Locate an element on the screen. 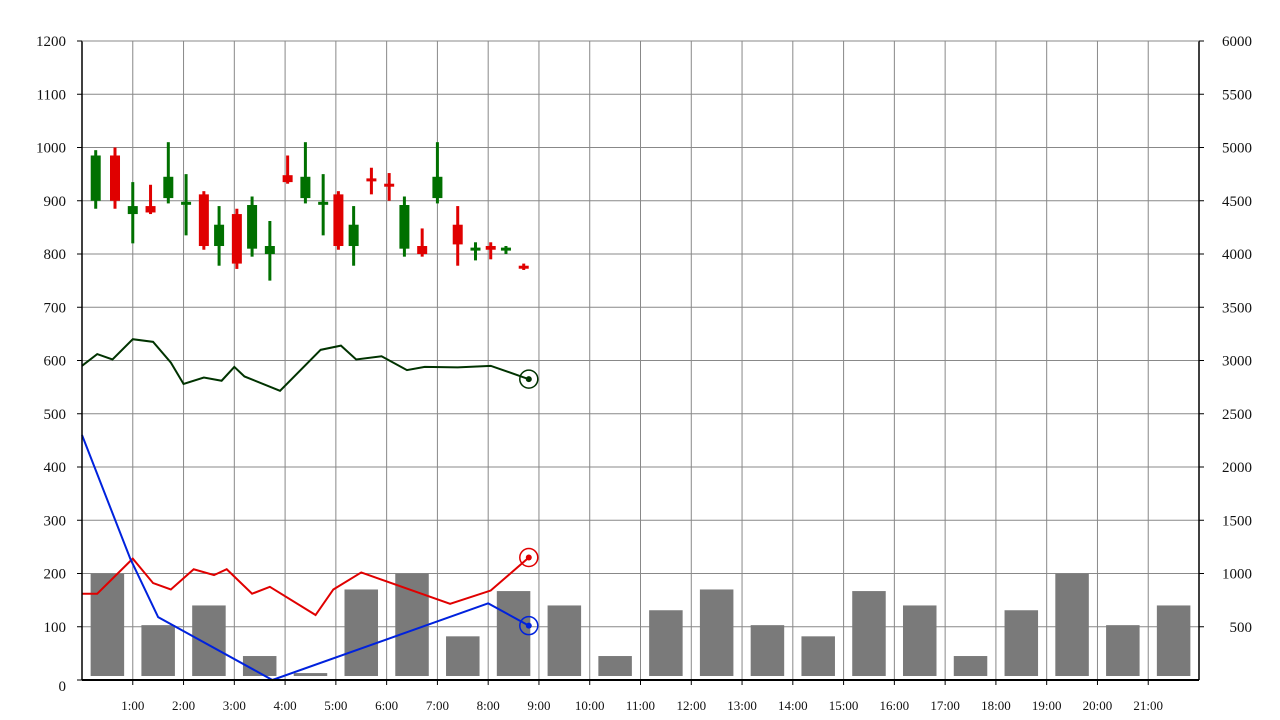  x-tick-label: 2:00 is located at coordinates (183, 705).